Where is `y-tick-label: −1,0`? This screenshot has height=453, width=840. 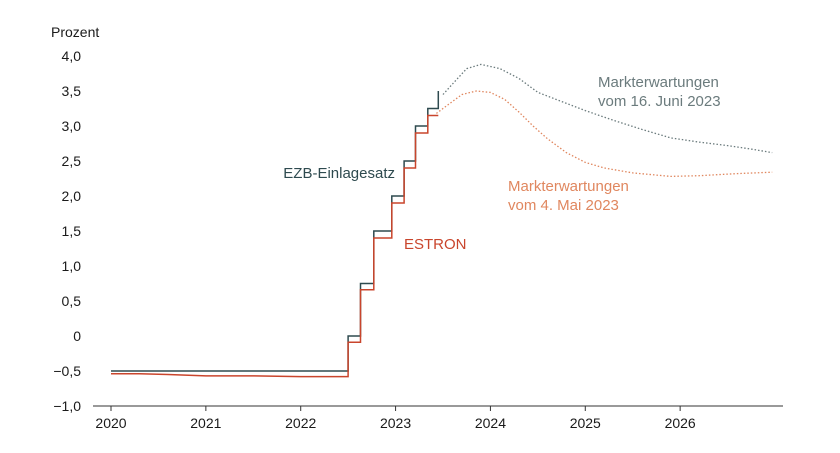 y-tick-label: −1,0 is located at coordinates (67, 406).